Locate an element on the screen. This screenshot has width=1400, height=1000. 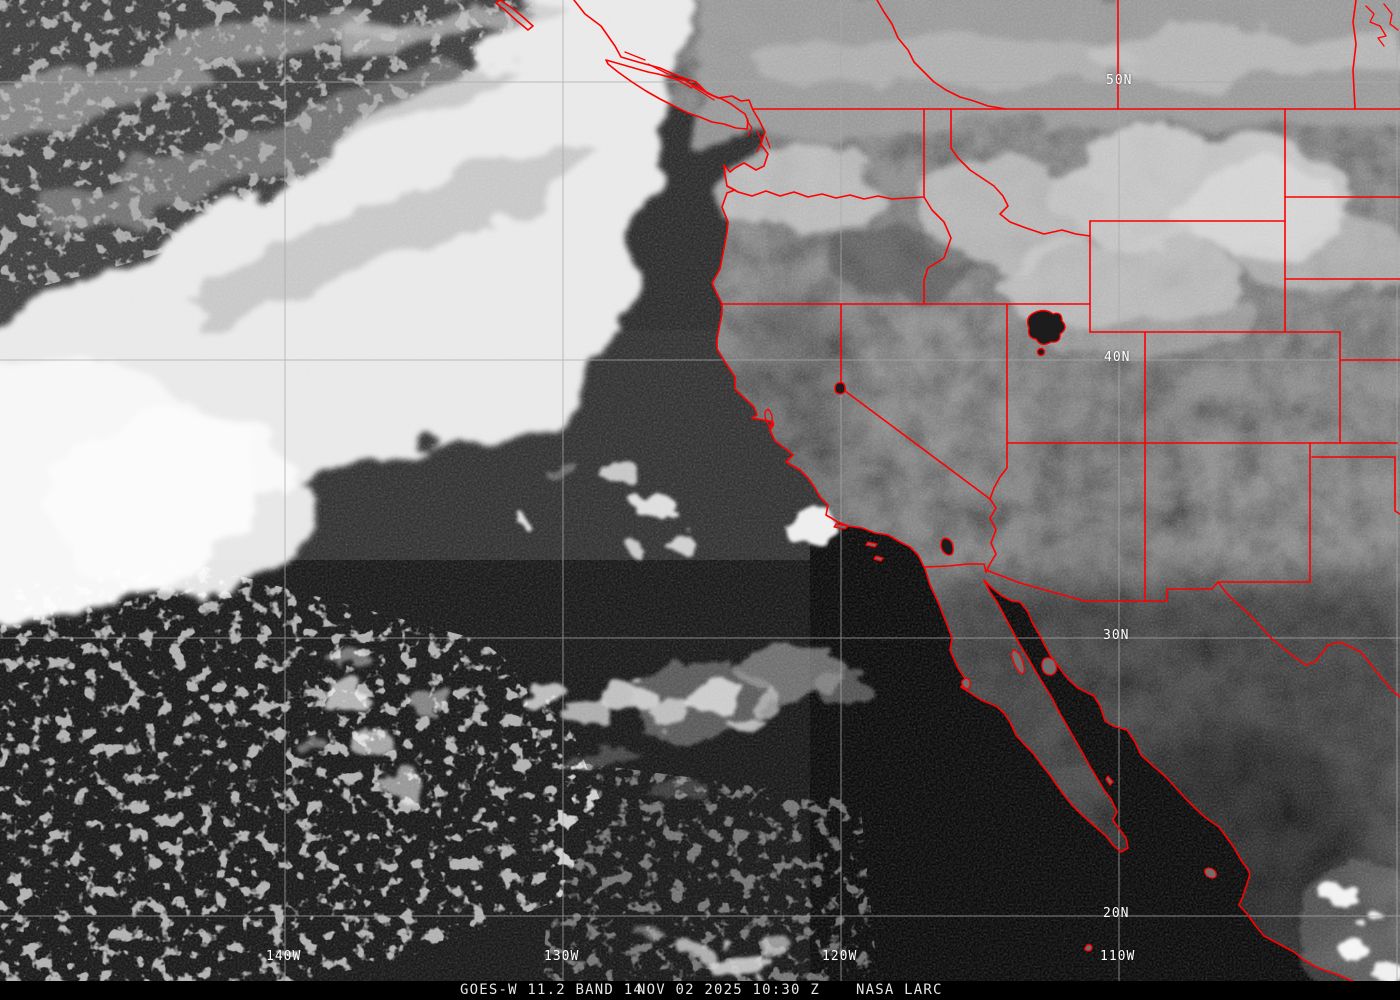
islas-marias is located at coordinates (1210, 873).